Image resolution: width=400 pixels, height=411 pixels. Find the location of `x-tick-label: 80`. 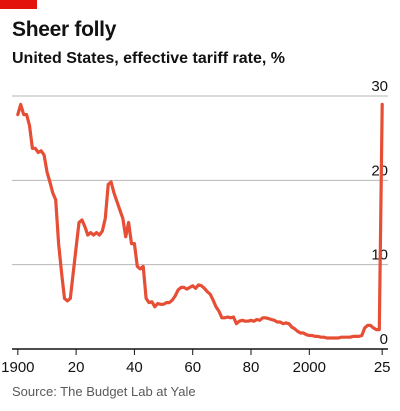

x-tick-label: 80 is located at coordinates (251, 367).